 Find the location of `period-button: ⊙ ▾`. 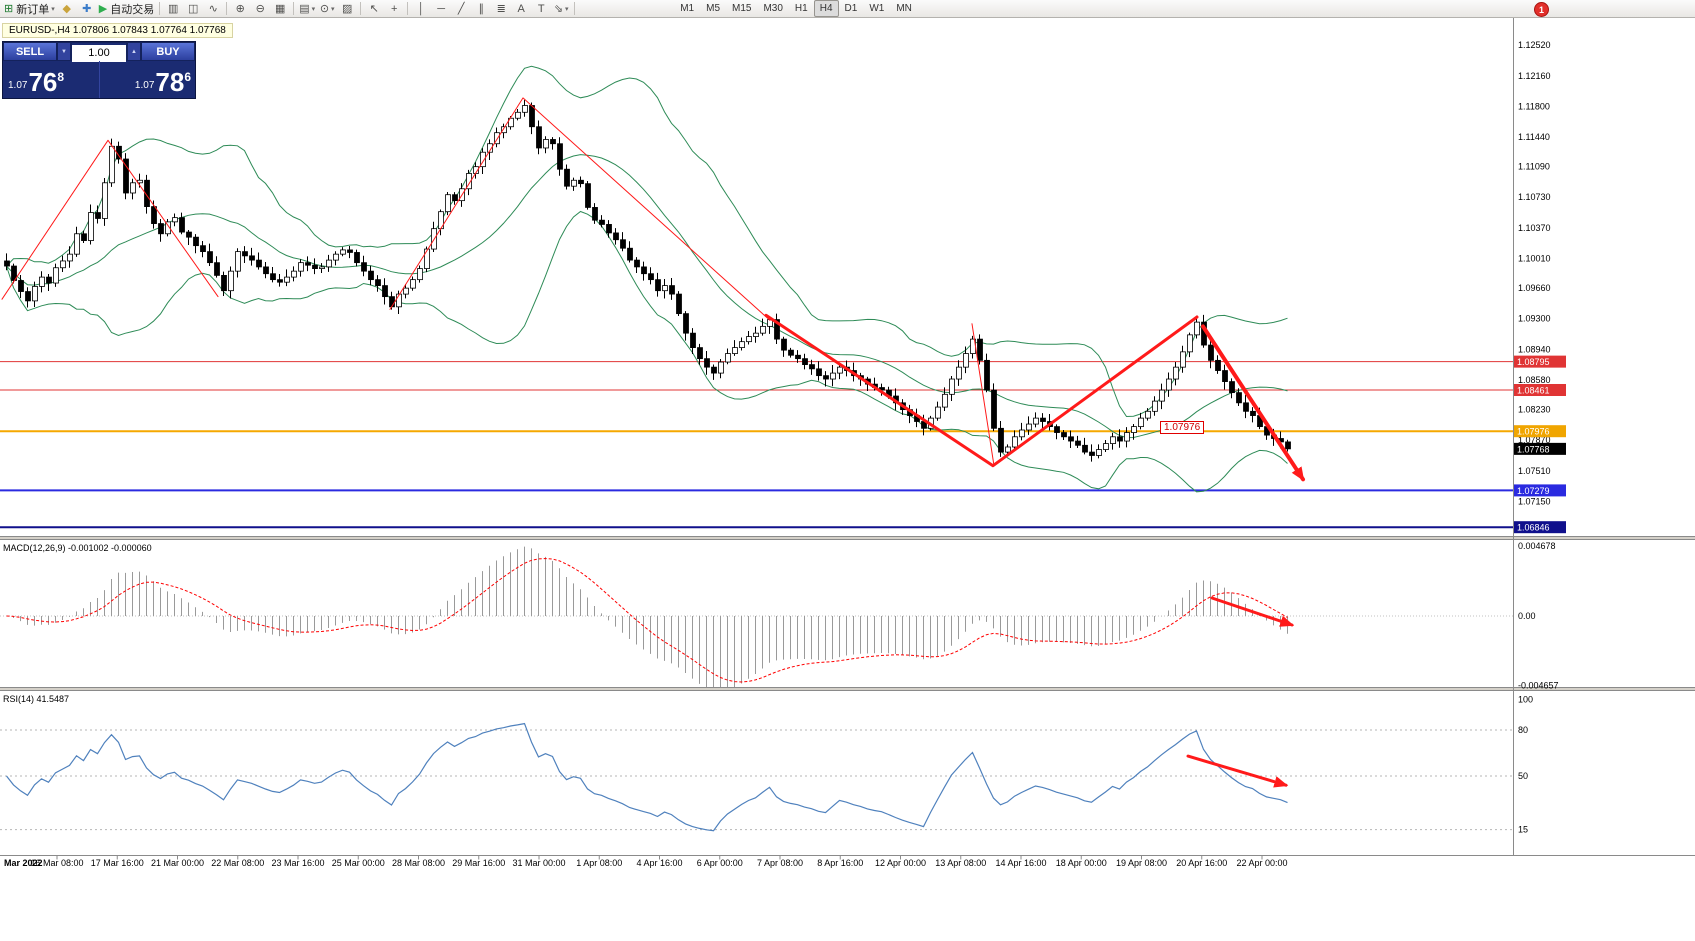

period-button: ⊙ ▾ is located at coordinates (327, 9).